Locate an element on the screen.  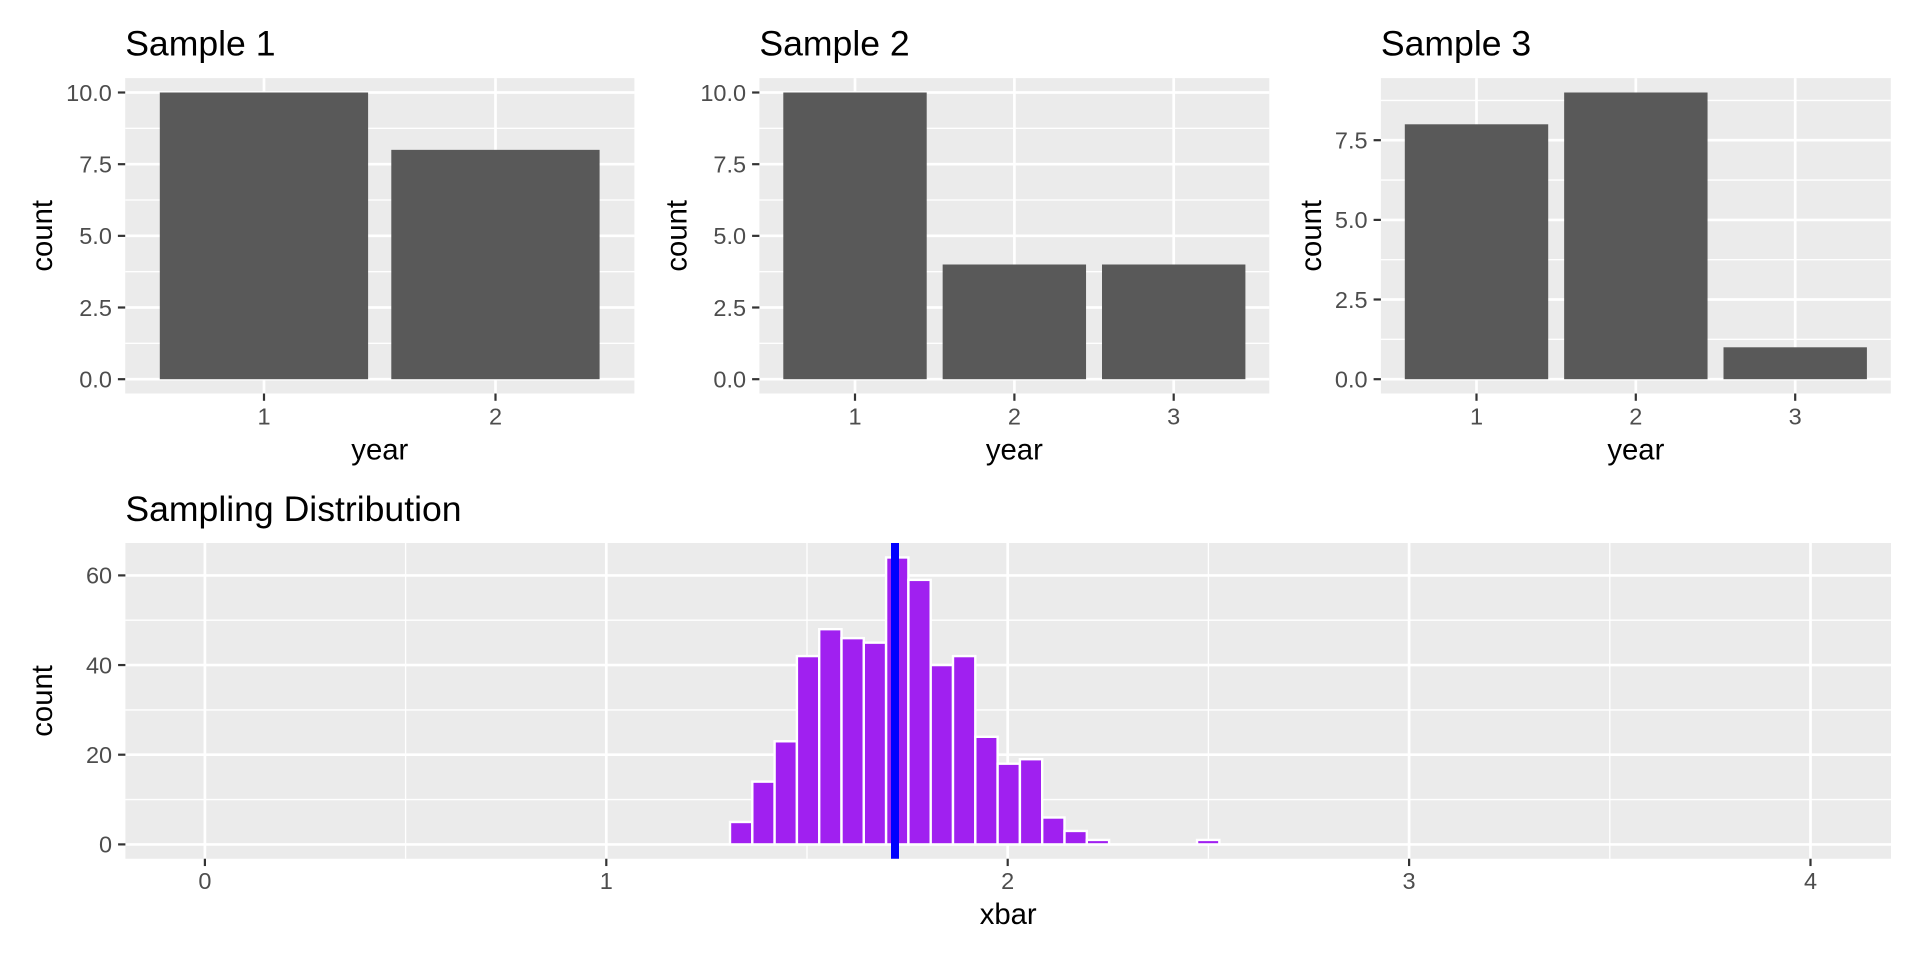
svg-text: 40 is located at coordinates (99, 665).